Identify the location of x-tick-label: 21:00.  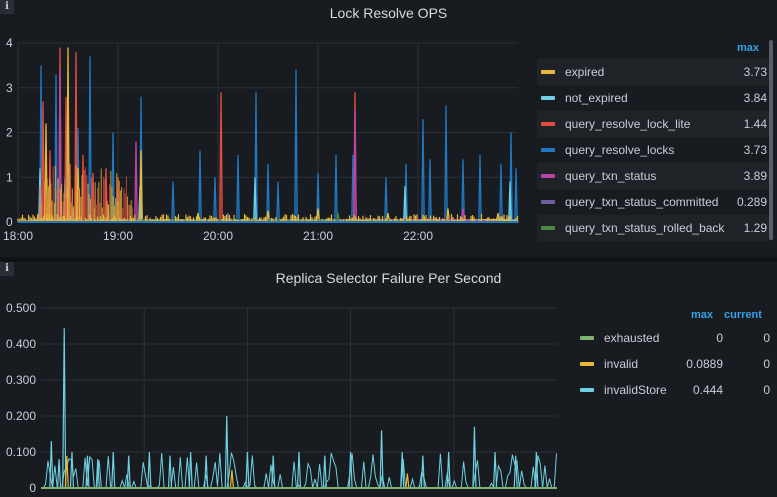
(318, 236).